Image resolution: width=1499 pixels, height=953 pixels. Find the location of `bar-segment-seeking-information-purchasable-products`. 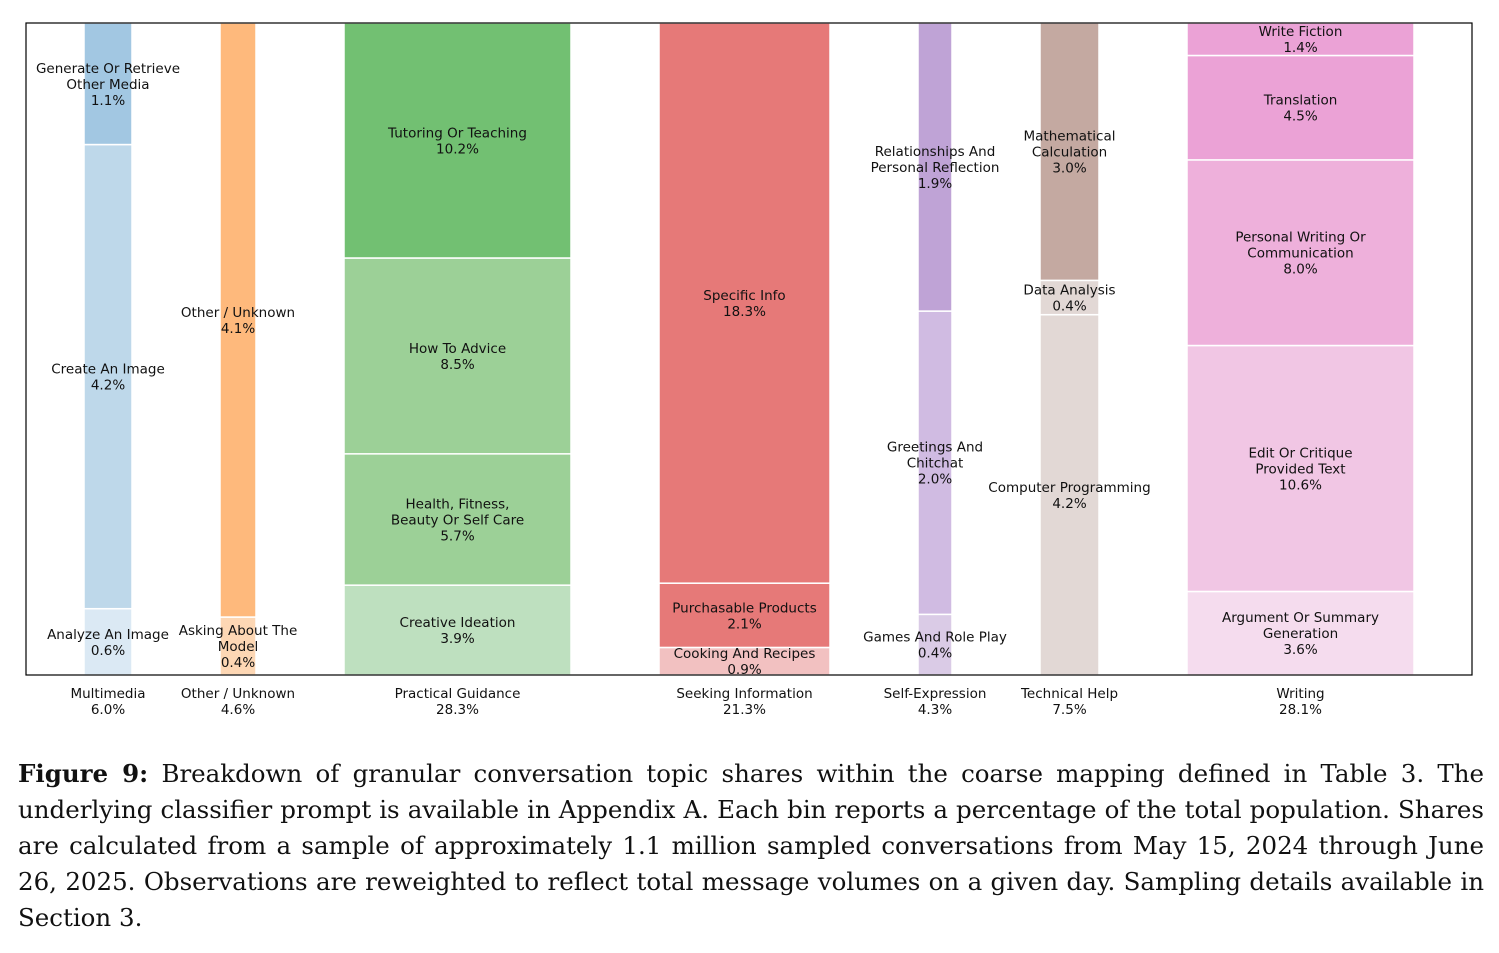

bar-segment-seeking-information-purchasable-products is located at coordinates (744, 615).